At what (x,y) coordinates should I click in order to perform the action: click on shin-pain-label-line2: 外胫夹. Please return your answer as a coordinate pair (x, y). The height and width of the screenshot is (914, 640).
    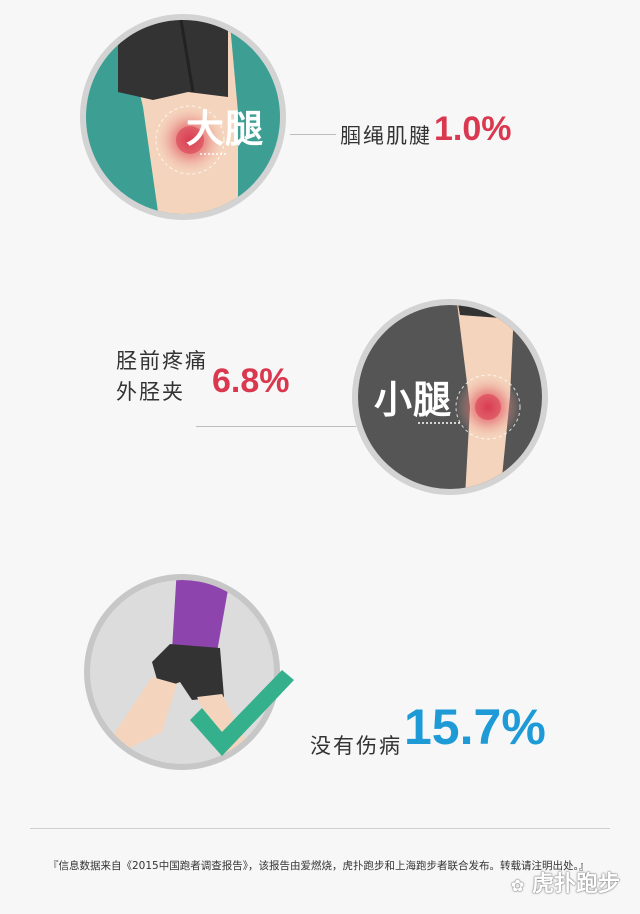
    Looking at the image, I should click on (150, 392).